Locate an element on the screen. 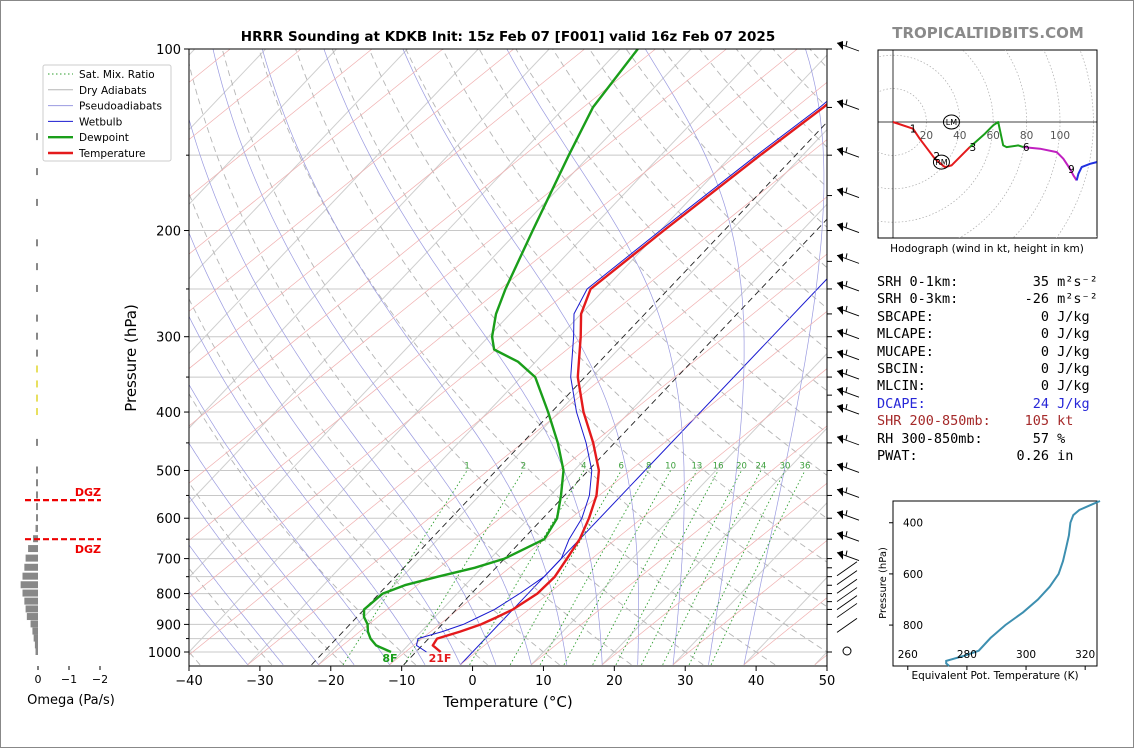  index-label: RH 300-850mb: is located at coordinates (930, 438).